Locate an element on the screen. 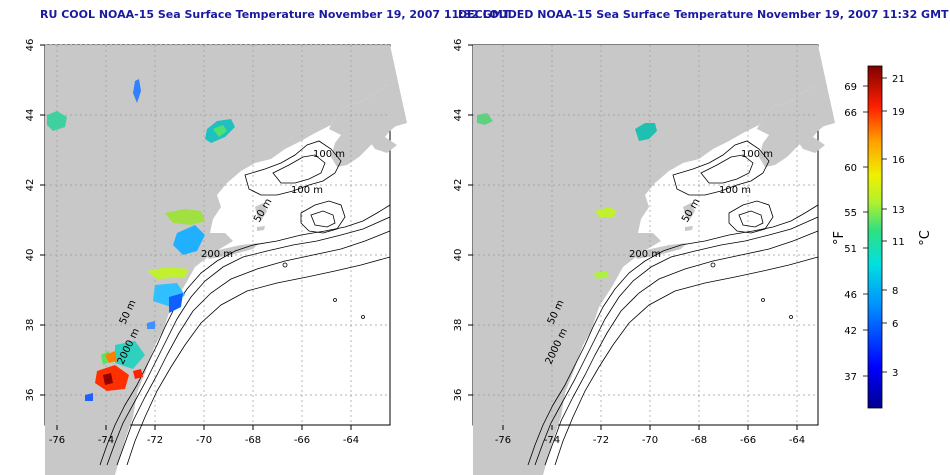  colorbar-f-label: 42 is located at coordinates (850, 331).